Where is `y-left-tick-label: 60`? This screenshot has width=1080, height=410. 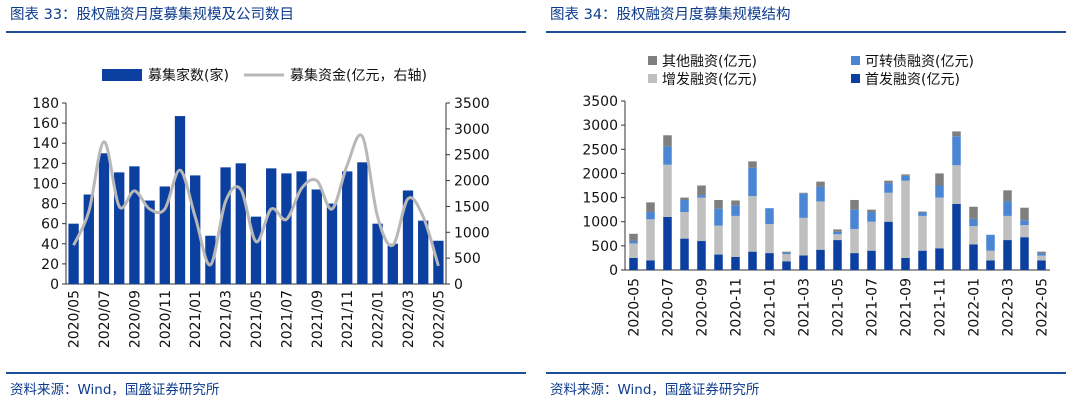
y-left-tick-label: 60 is located at coordinates (50, 225).